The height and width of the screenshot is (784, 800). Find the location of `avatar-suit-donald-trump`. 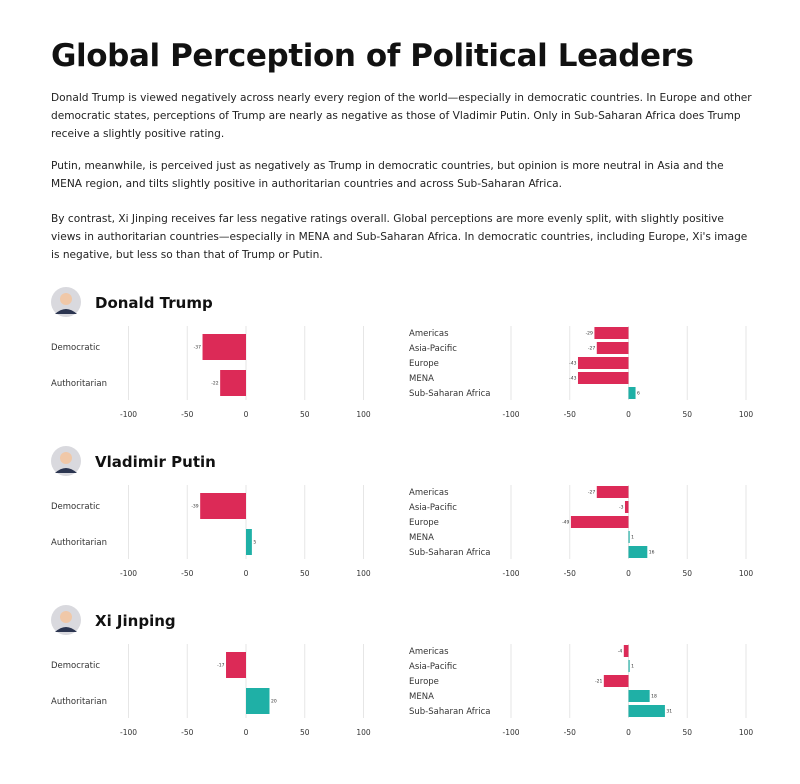

avatar-suit-donald-trump is located at coordinates (66, 311).